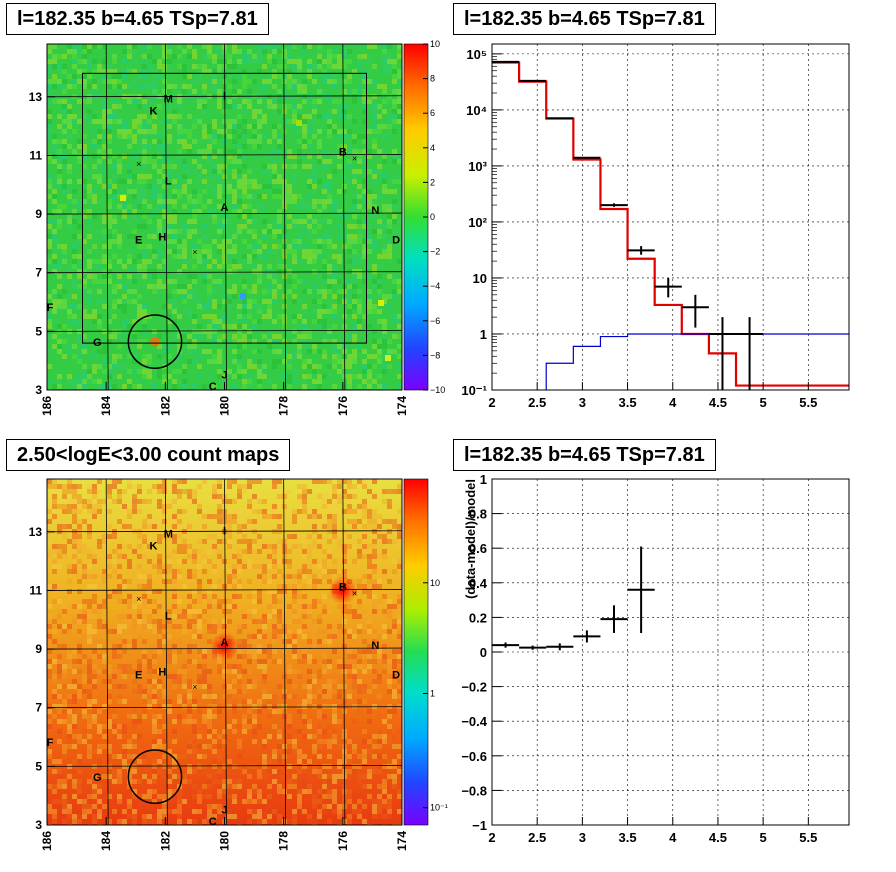  Describe the element at coordinates (718, 837) in the screenshot. I see `x-tick-label: 4.5` at that location.